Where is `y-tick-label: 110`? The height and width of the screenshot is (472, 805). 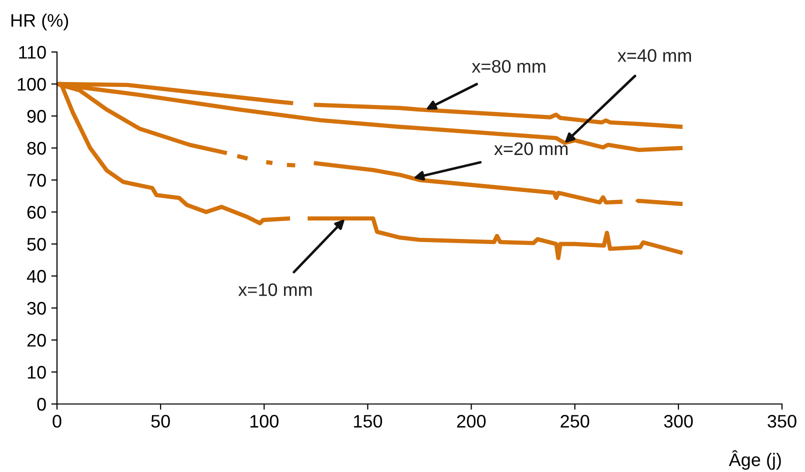 y-tick-label: 110 is located at coordinates (32, 52).